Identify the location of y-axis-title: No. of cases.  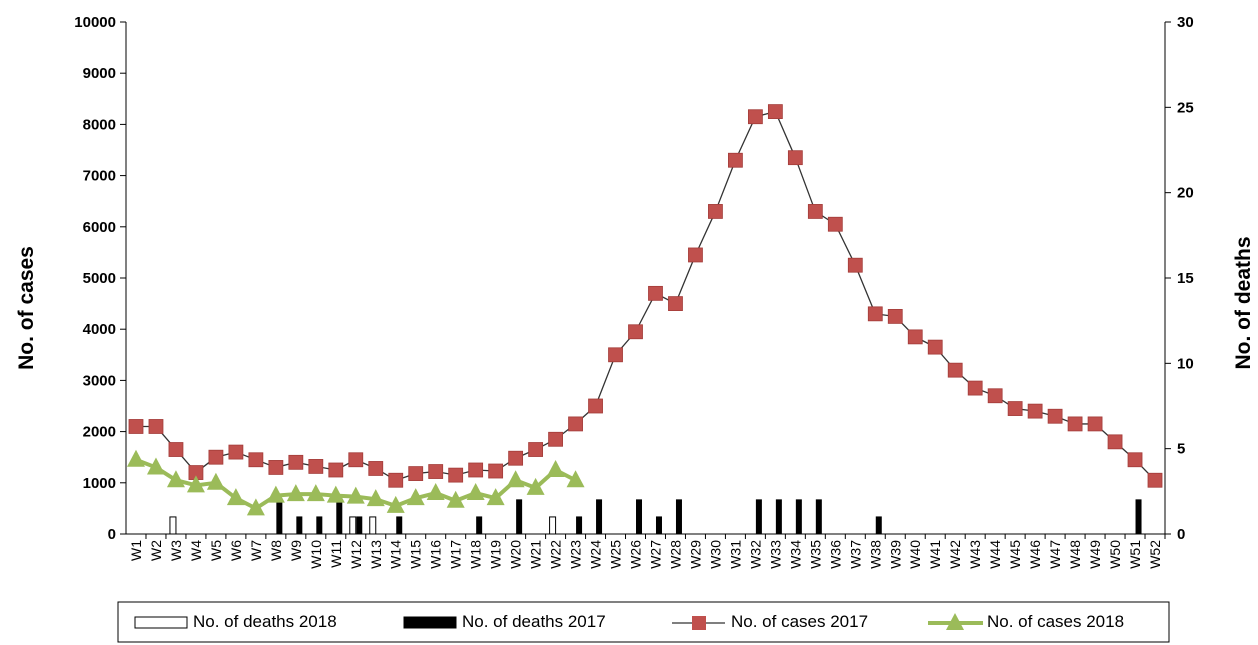
(26, 308).